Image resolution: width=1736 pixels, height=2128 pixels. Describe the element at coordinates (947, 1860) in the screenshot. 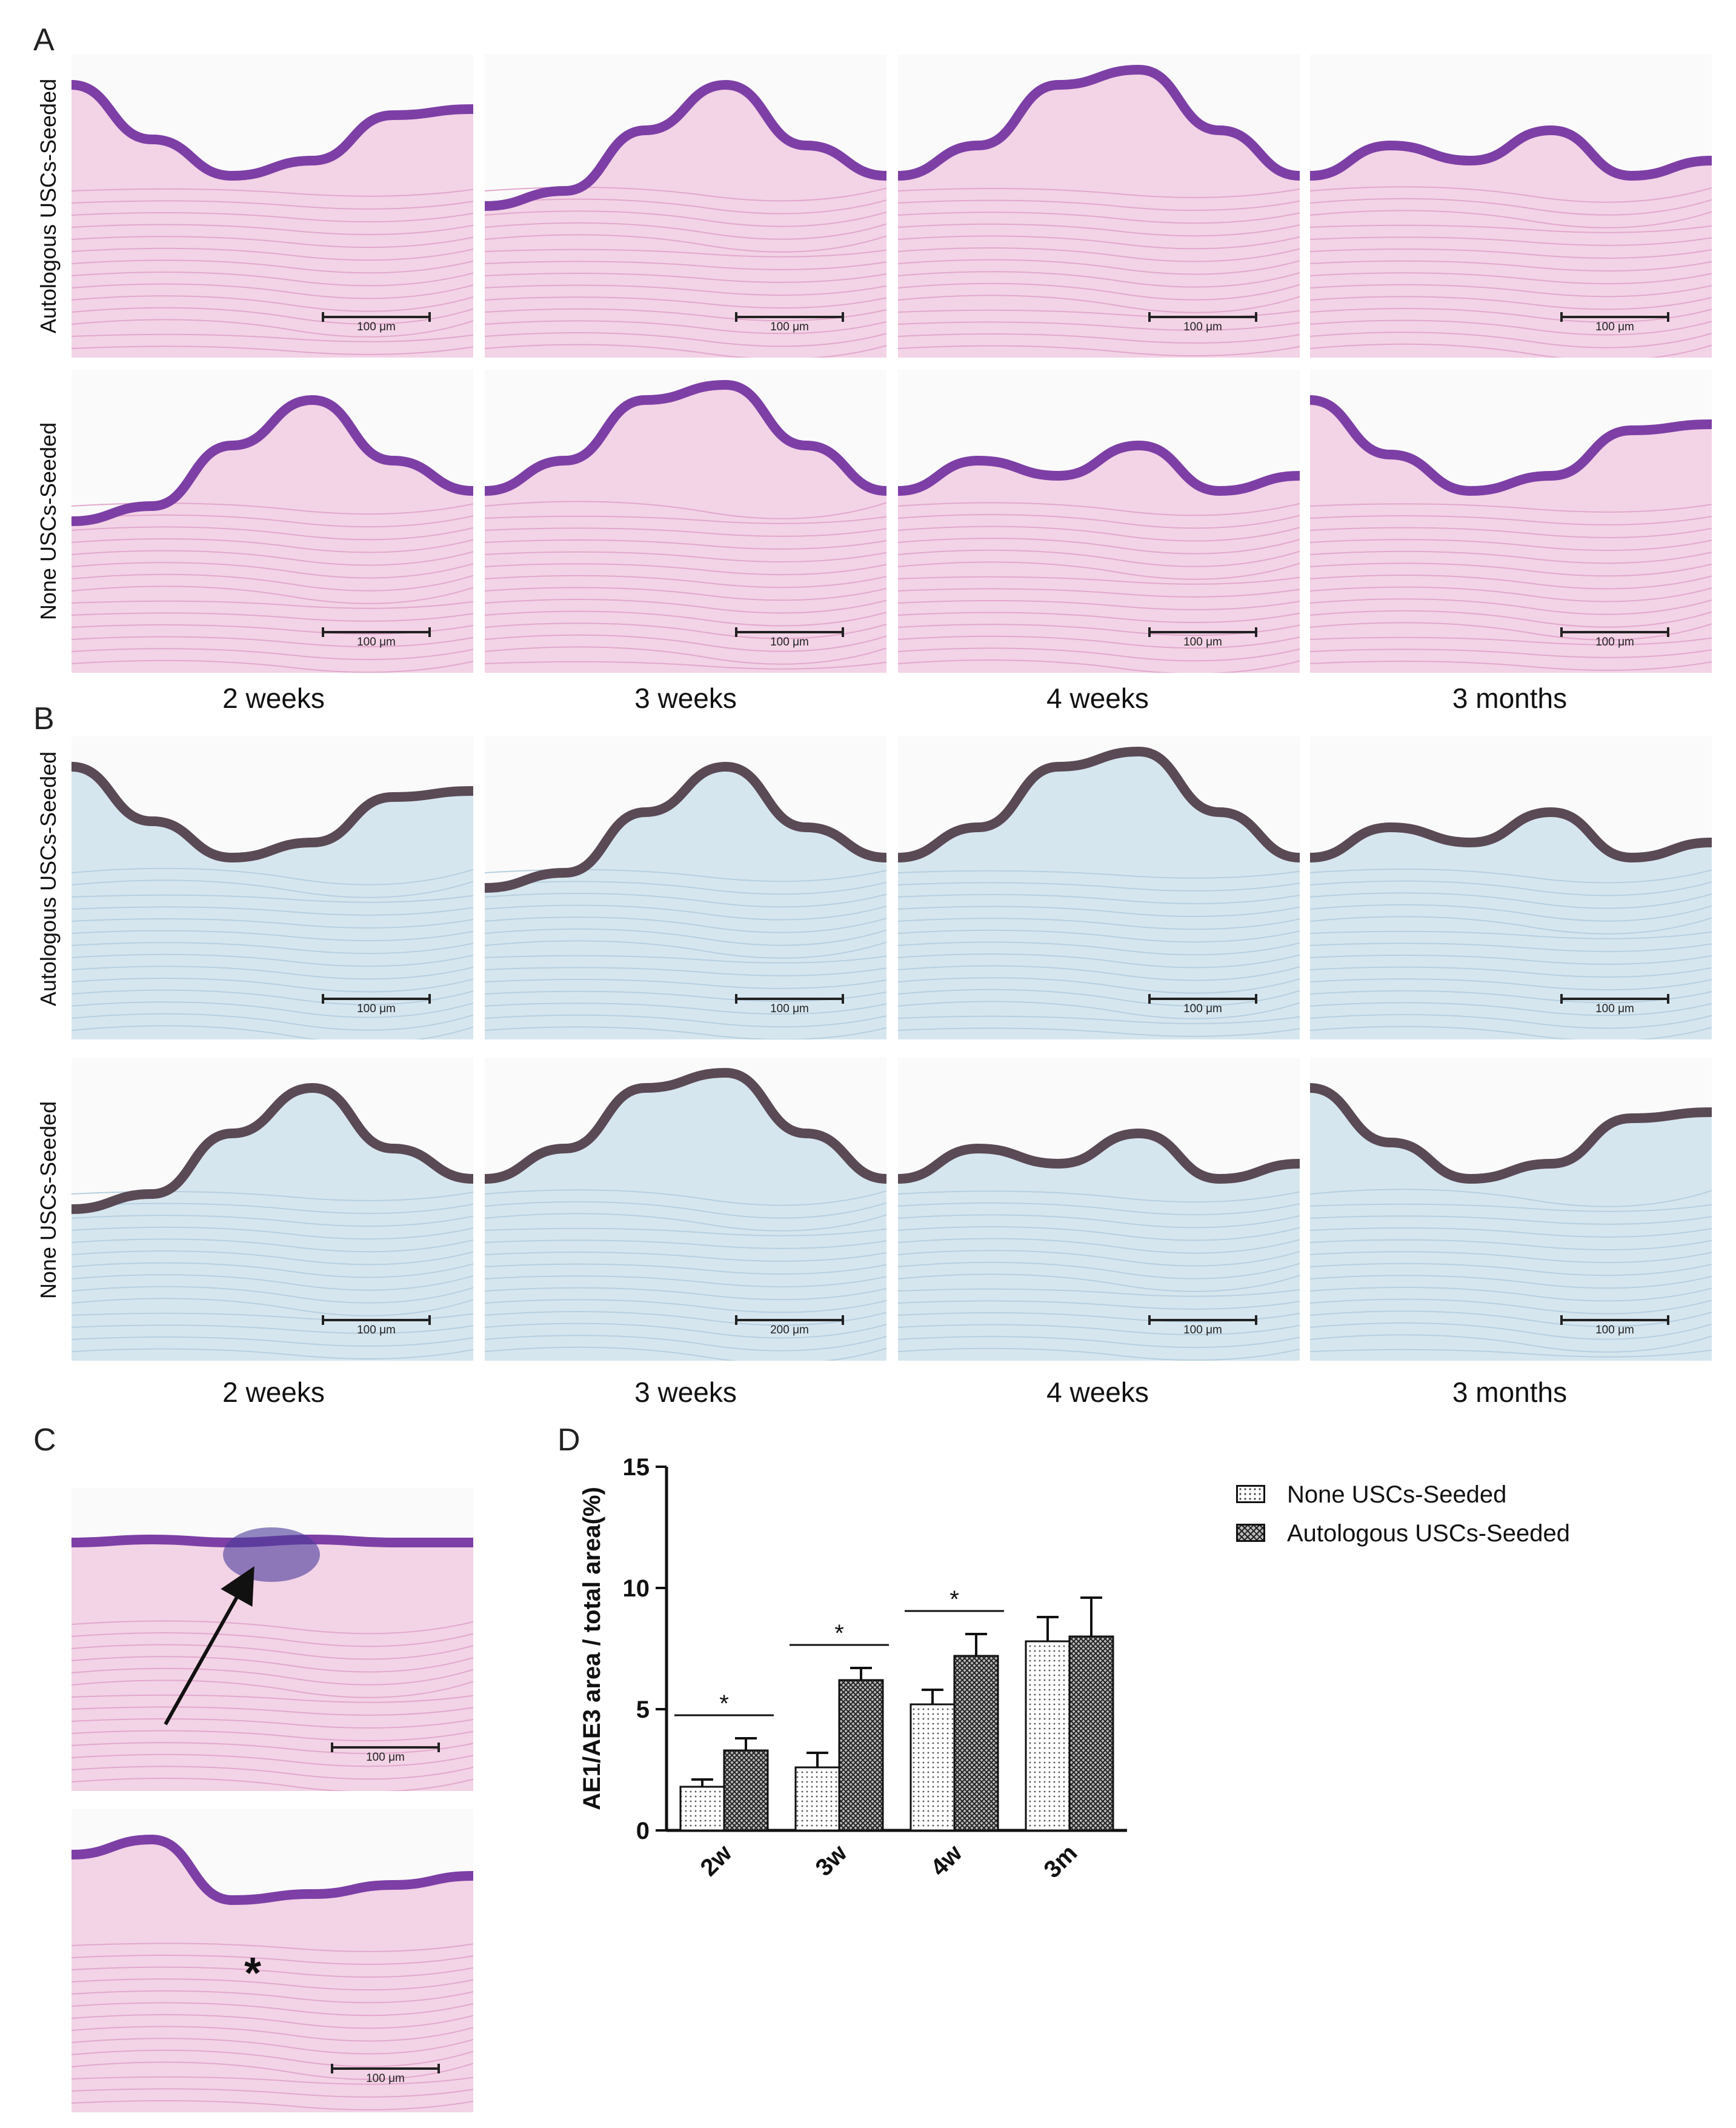

I see `x-tick-label-4w: 4w` at that location.